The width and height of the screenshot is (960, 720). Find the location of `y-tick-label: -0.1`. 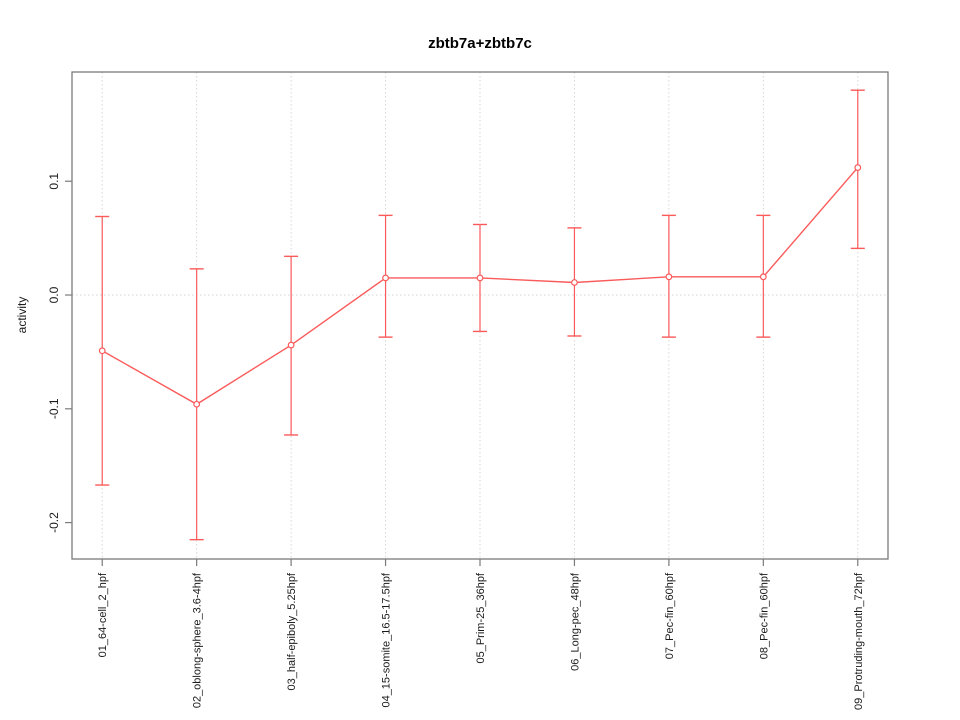

y-tick-label: -0.1 is located at coordinates (54, 408).